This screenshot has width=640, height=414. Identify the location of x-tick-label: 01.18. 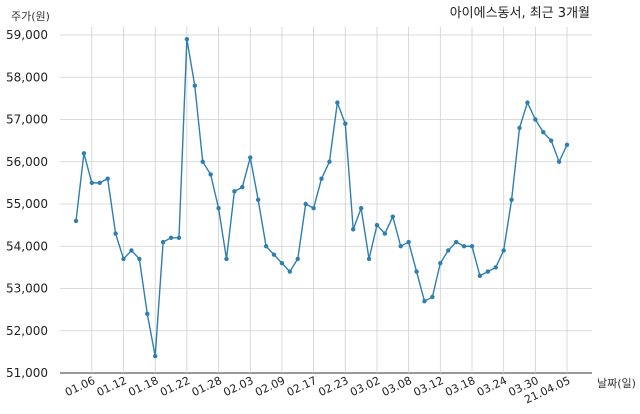
(143, 386).